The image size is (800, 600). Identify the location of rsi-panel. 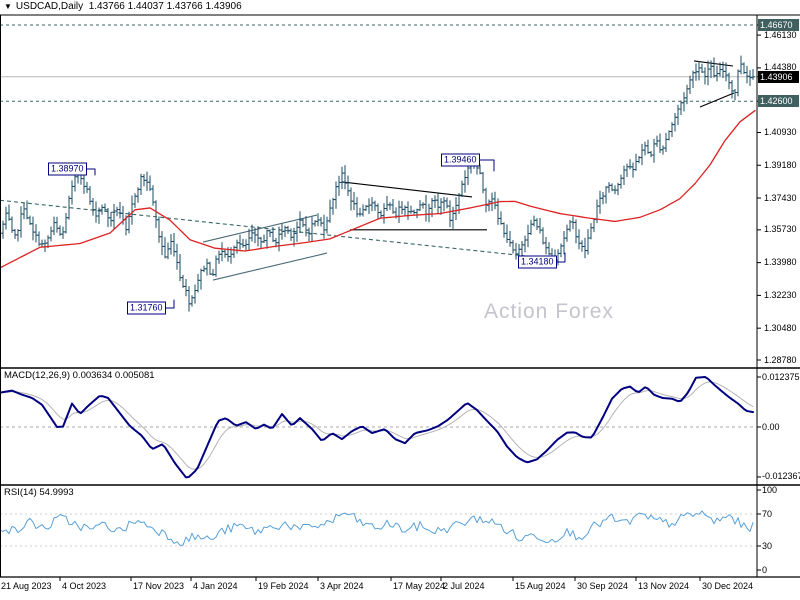
(378, 531).